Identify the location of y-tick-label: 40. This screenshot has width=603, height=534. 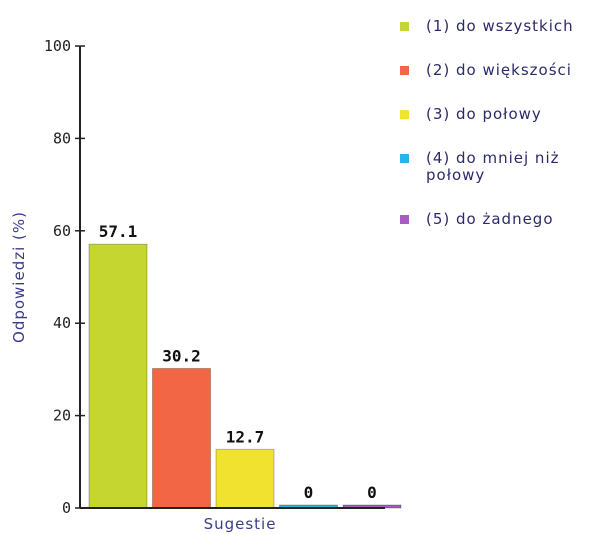
(62, 323).